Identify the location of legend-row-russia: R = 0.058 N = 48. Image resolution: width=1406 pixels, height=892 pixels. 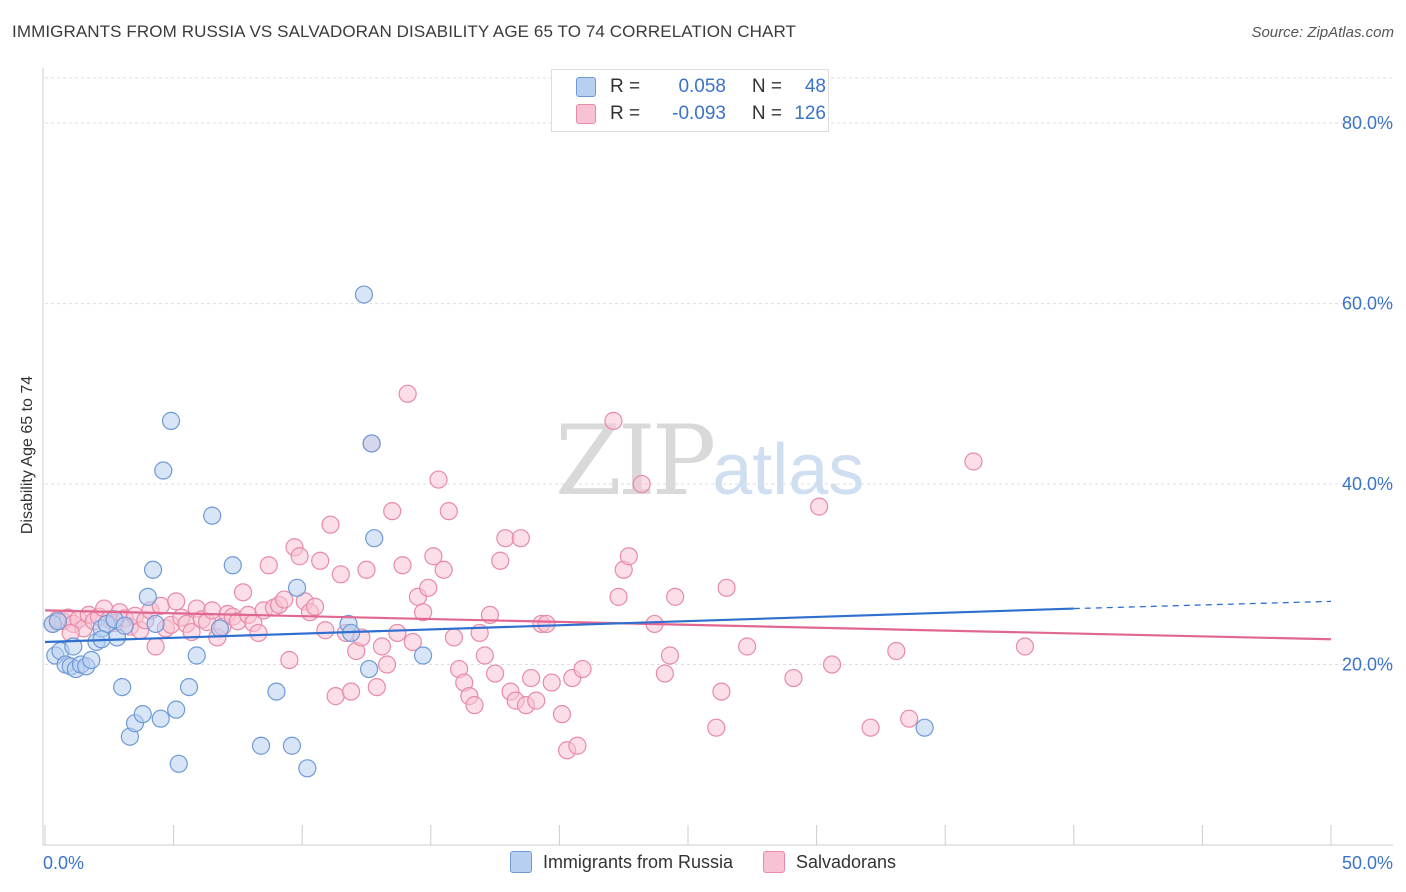
(701, 87).